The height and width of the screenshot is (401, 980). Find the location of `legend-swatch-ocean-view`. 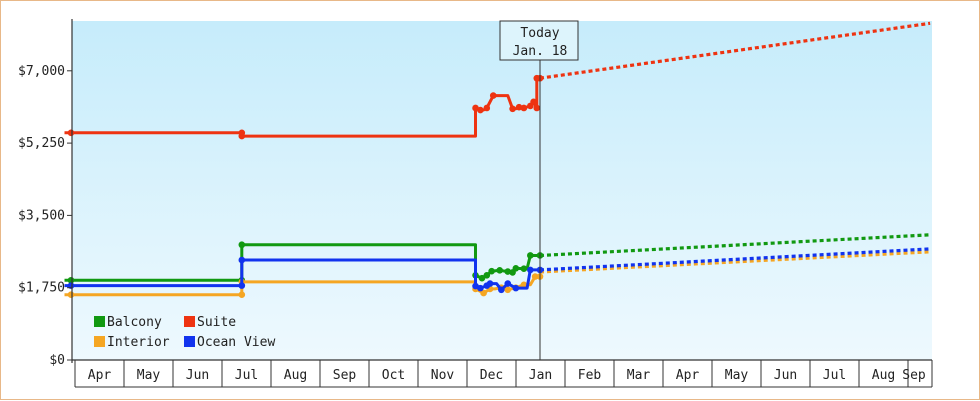

legend-swatch-ocean-view is located at coordinates (189, 341).